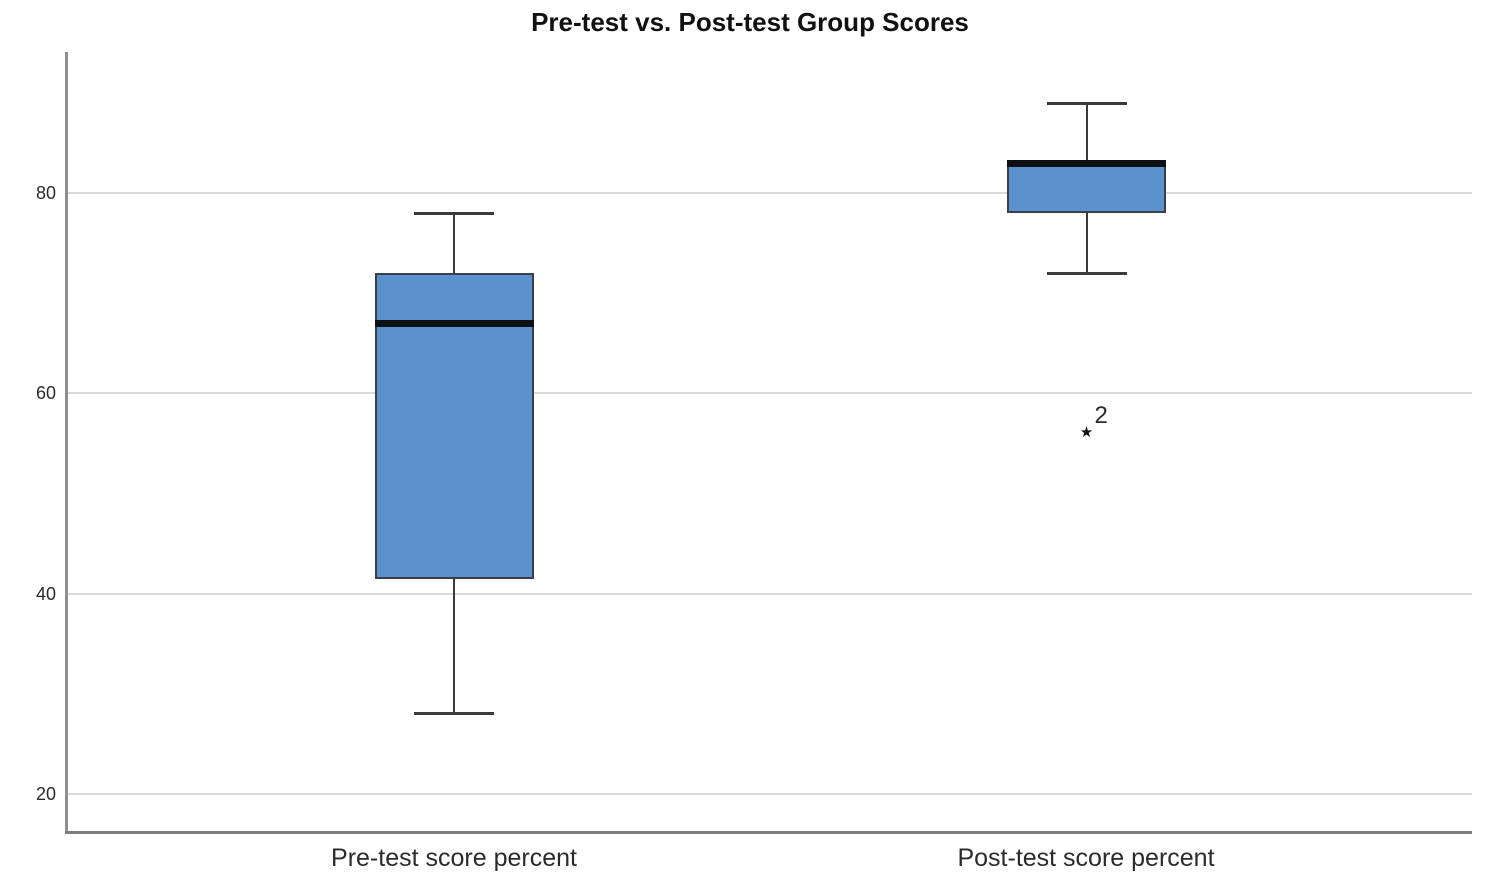  I want to click on y-tick-label: 20, so click(45, 793).